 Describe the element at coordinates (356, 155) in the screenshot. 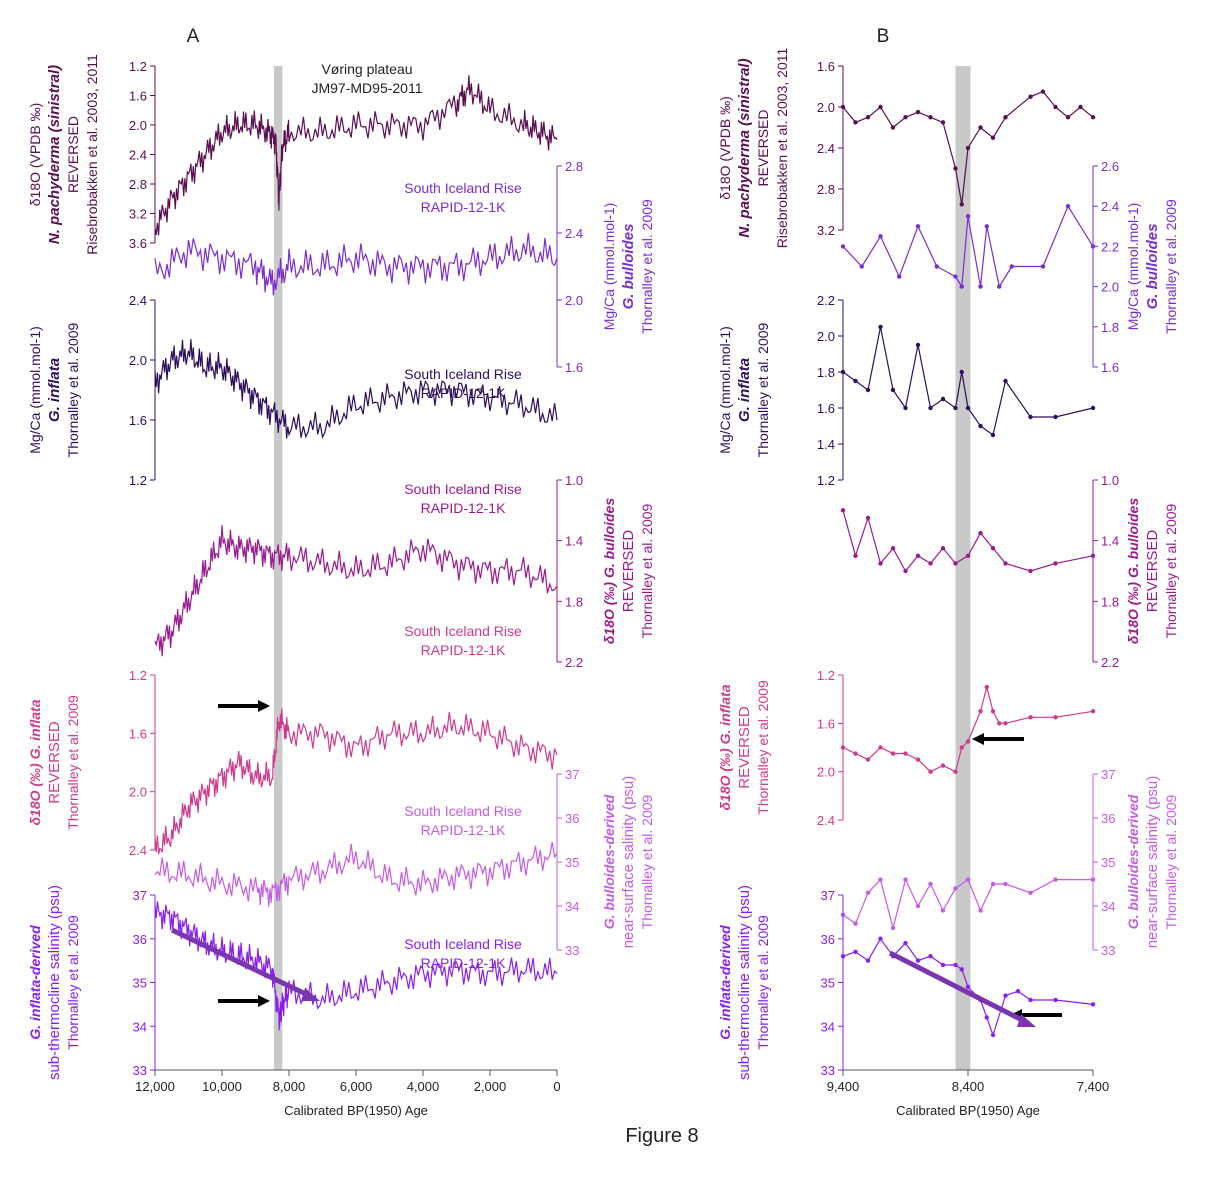

I see `series-line-npach` at that location.